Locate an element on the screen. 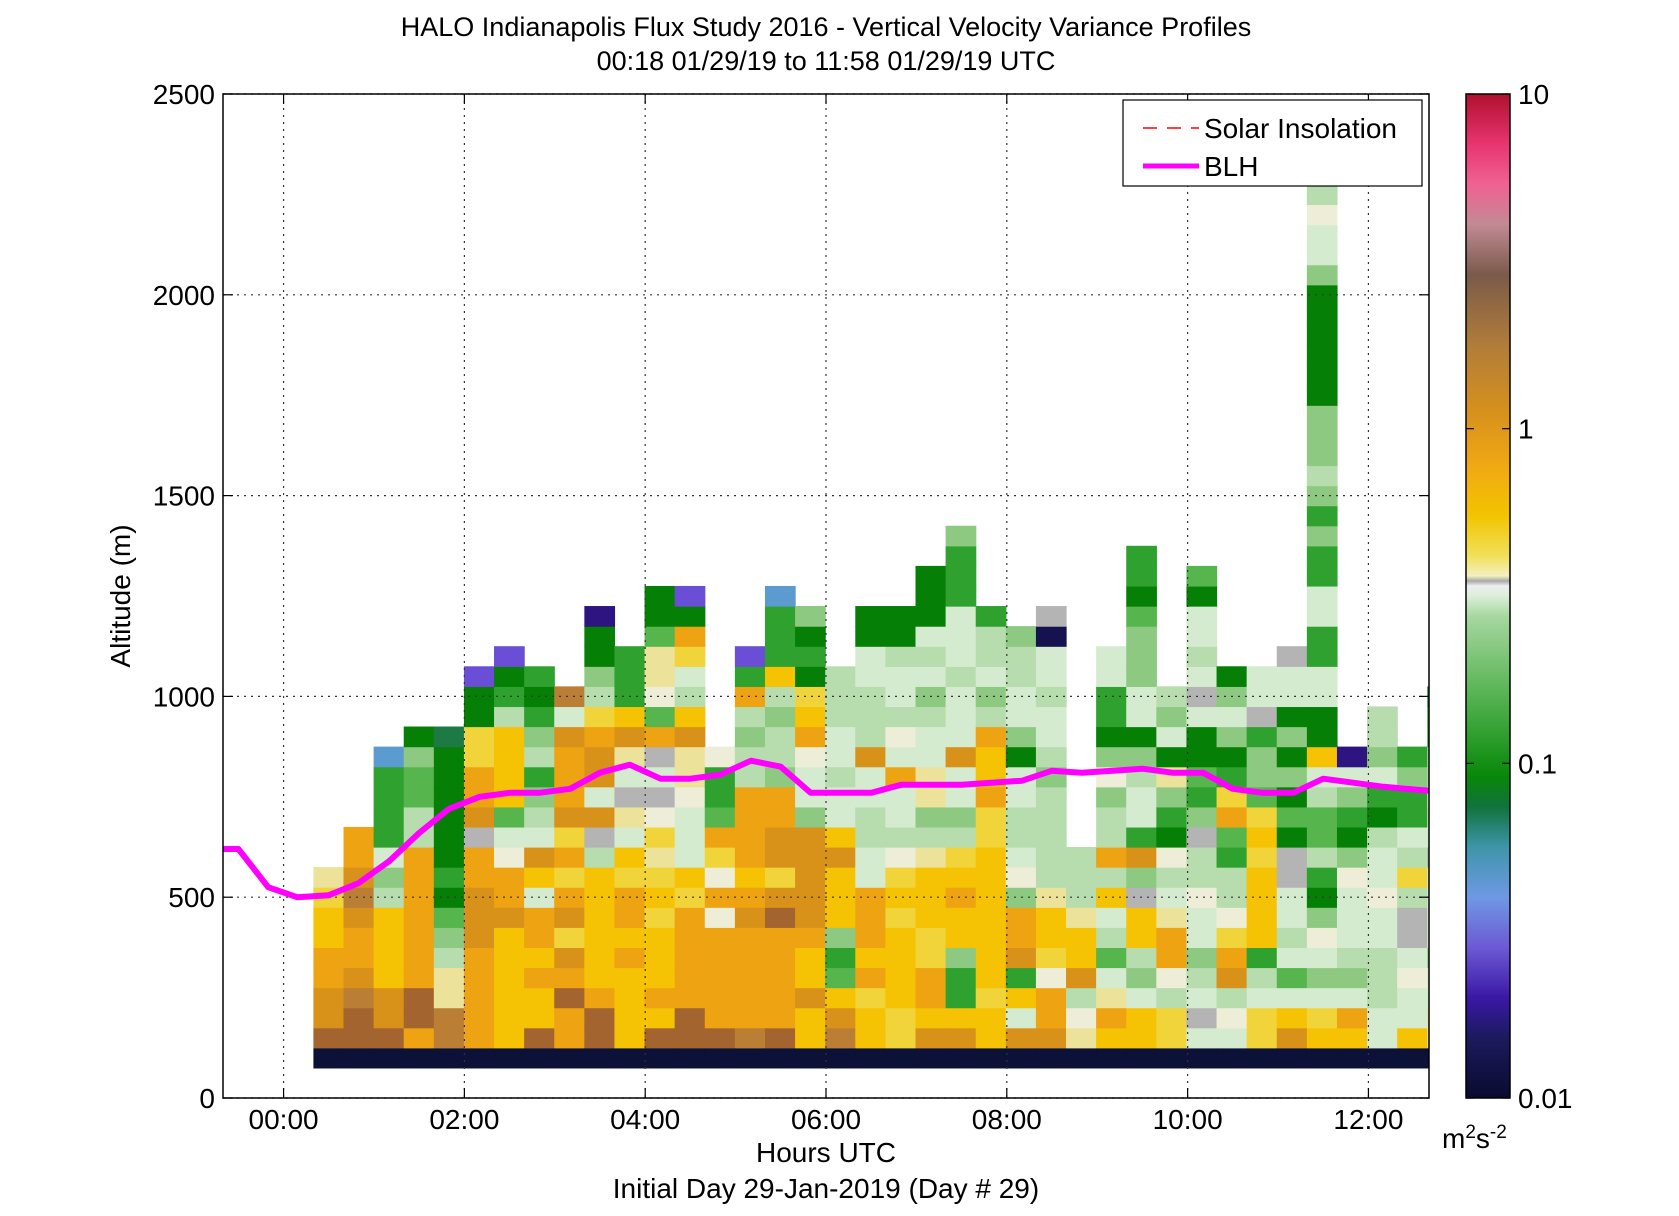  x-tick-label: 06:00 is located at coordinates (826, 1119).